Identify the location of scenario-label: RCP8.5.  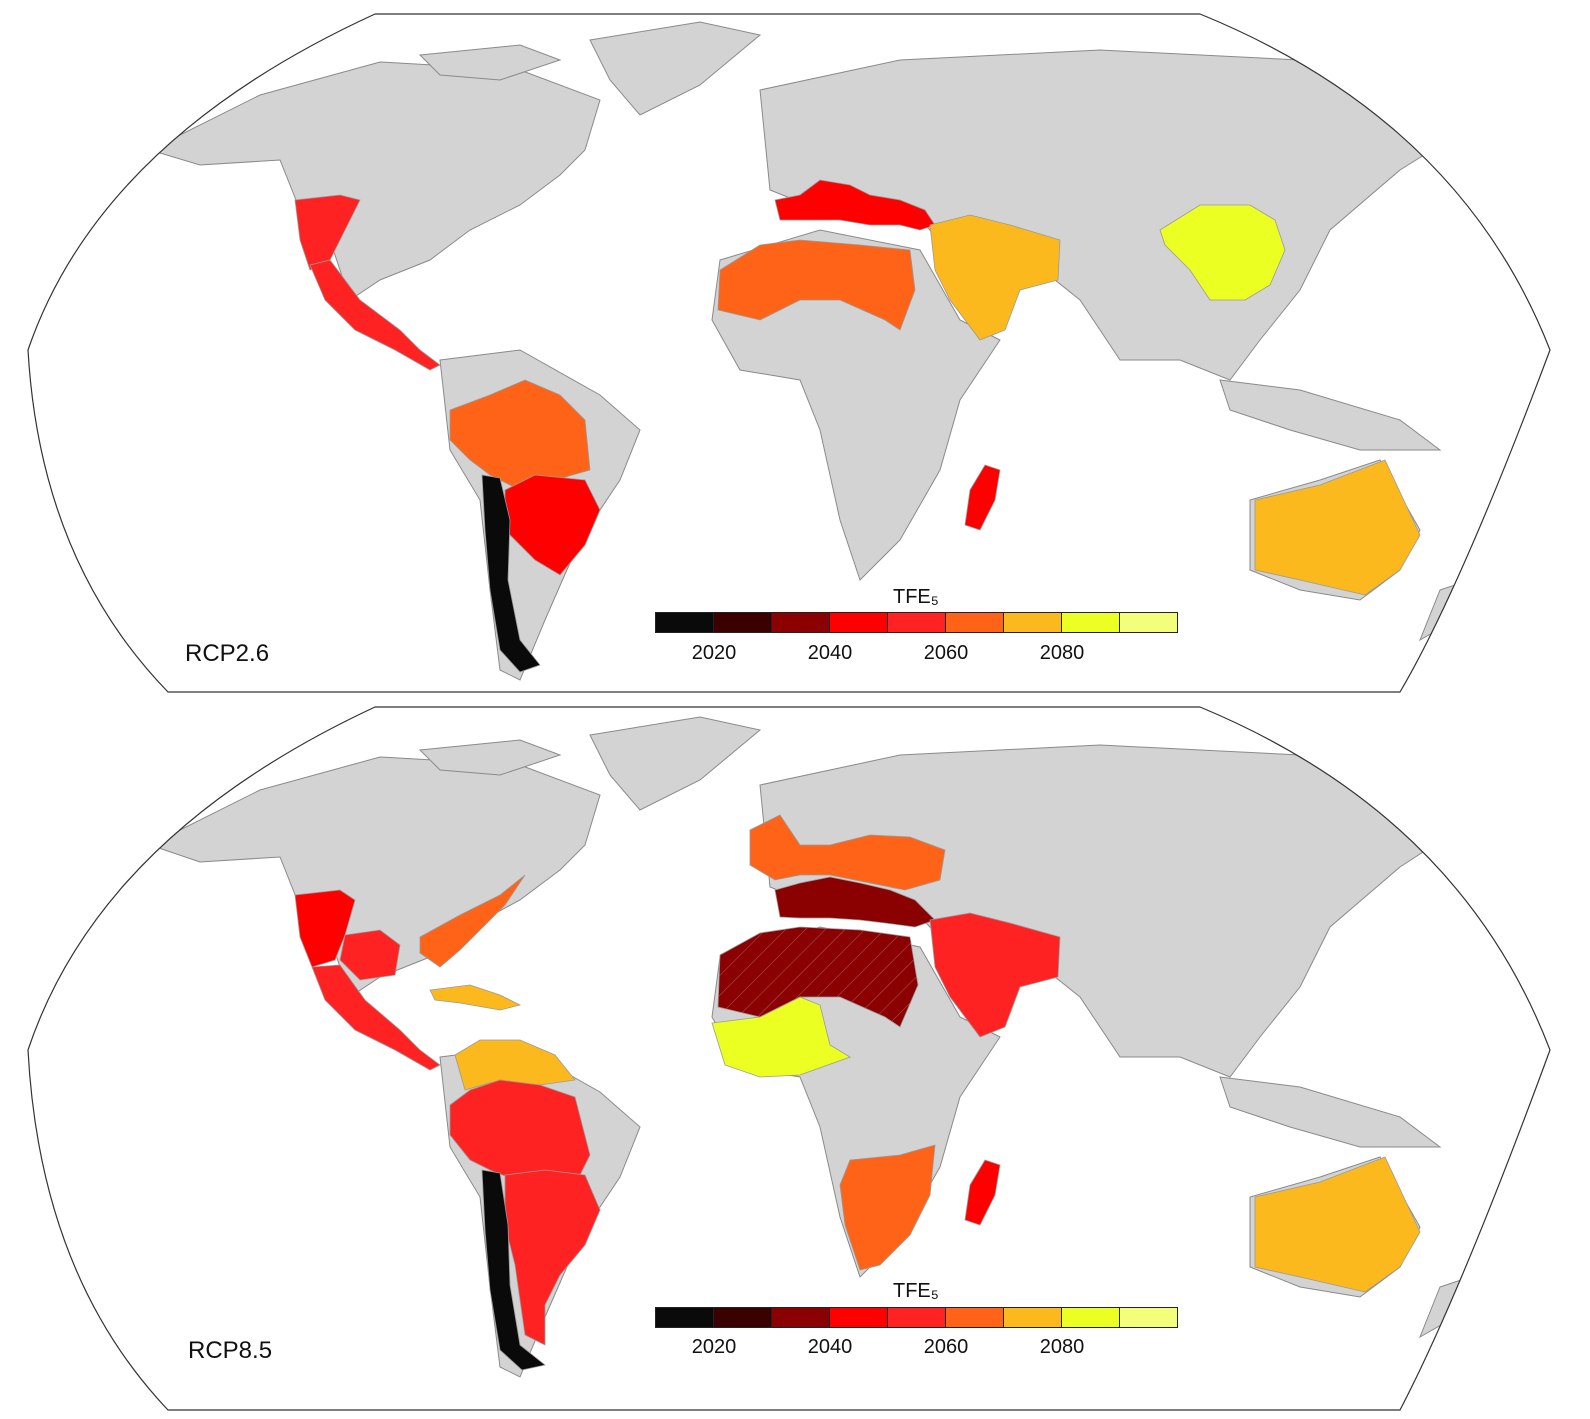
(230, 1350).